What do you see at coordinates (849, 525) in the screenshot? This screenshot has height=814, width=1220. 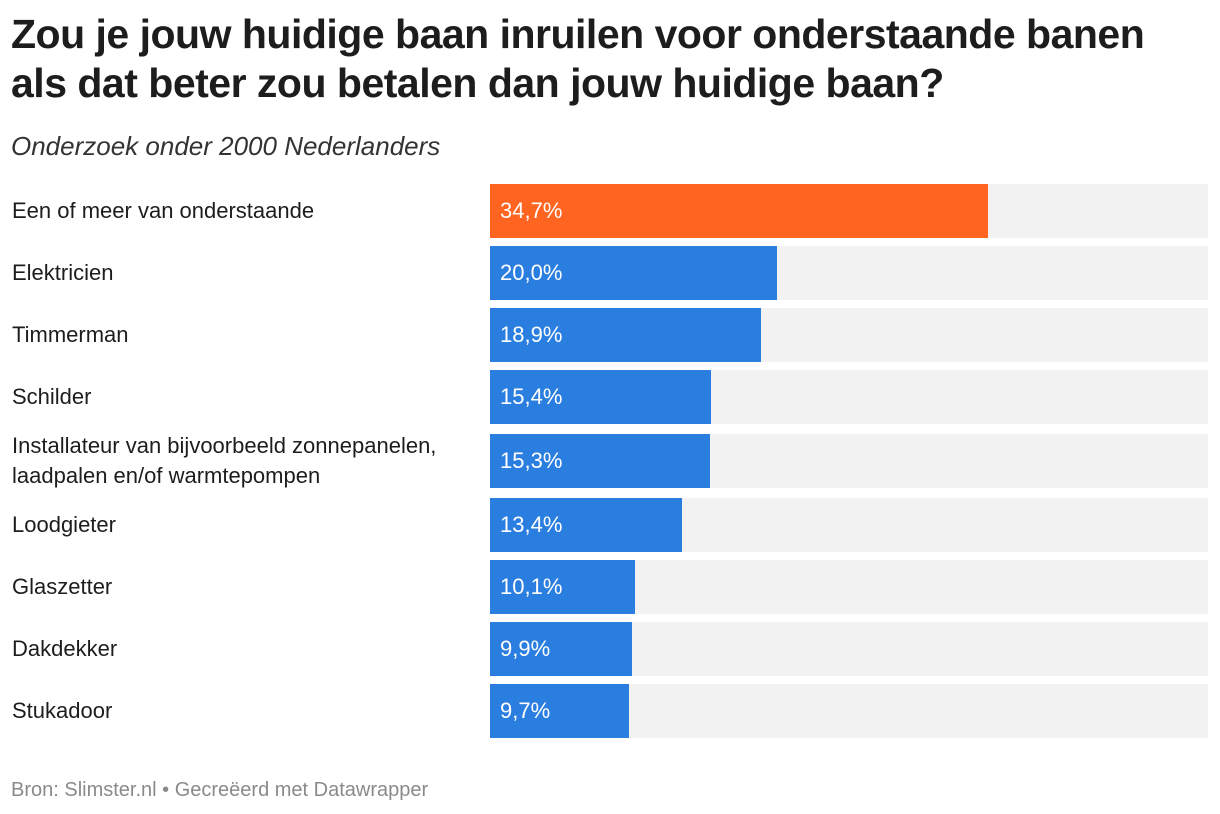 I see `bar-track: 13,4%` at bounding box center [849, 525].